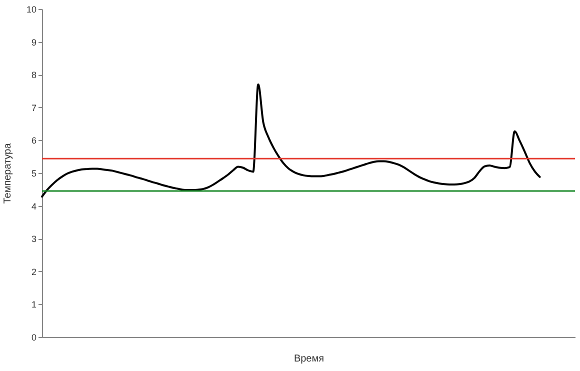  I want to click on y-tick-label: 6, so click(33, 141).